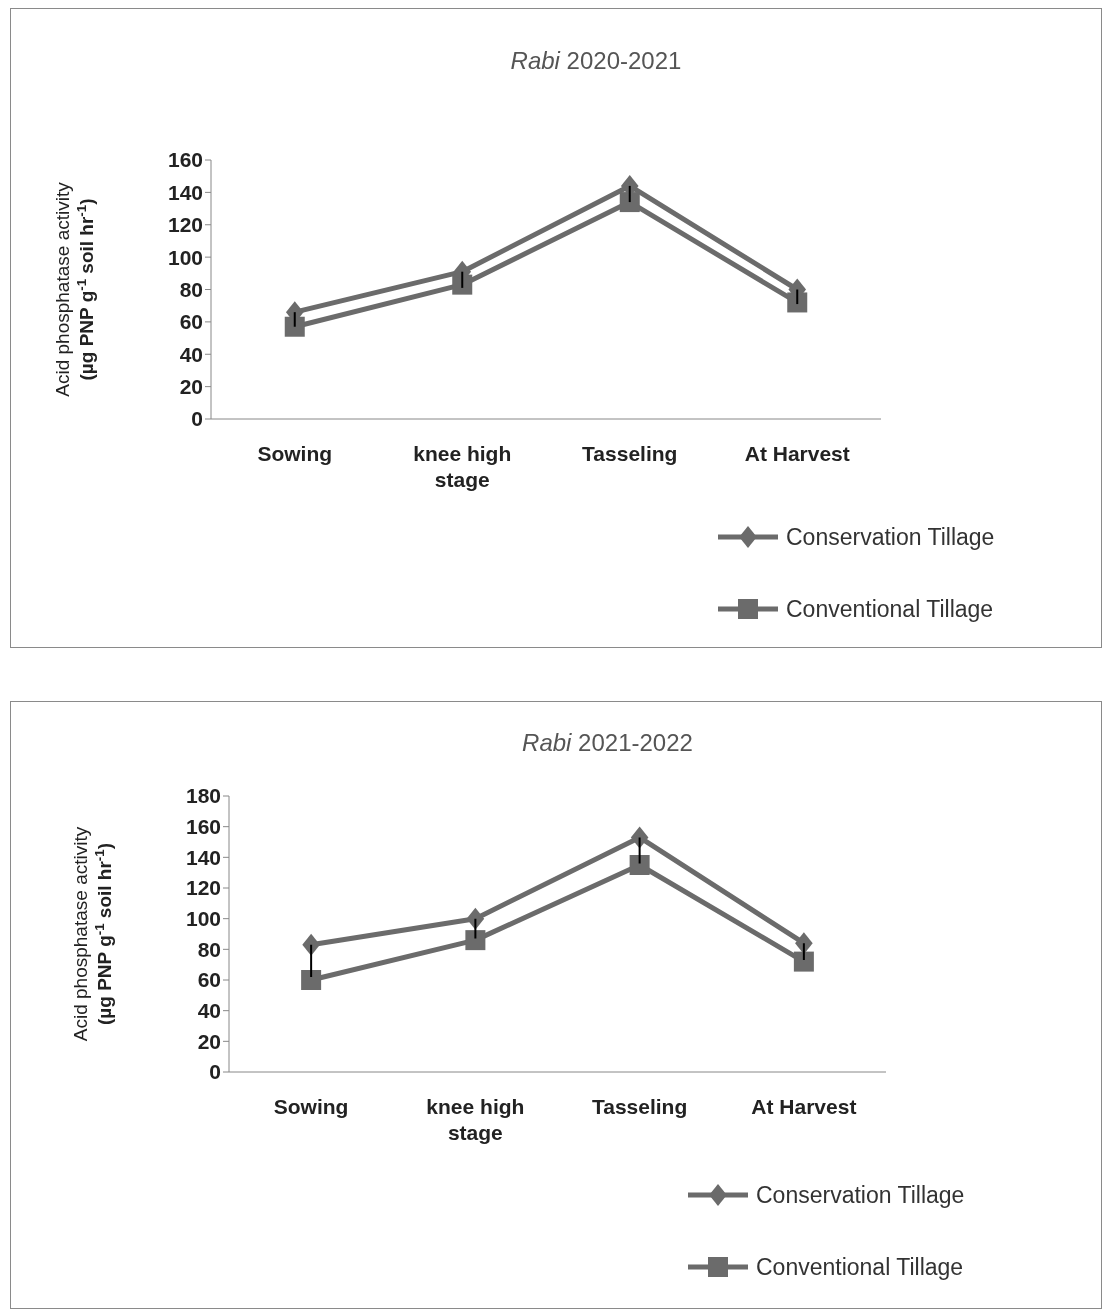 The height and width of the screenshot is (1309, 1102). What do you see at coordinates (607, 743) in the screenshot?
I see `chart-title: Rabi 2021-2022` at bounding box center [607, 743].